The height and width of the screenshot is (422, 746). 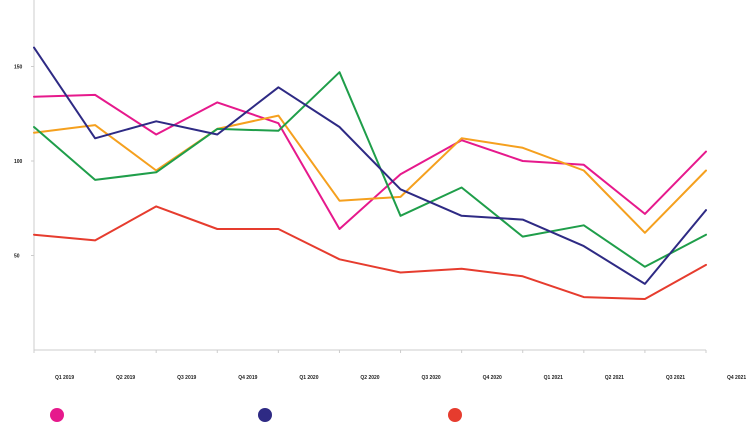 What do you see at coordinates (64, 378) in the screenshot?
I see `x-tick-label: Q1 2019` at bounding box center [64, 378].